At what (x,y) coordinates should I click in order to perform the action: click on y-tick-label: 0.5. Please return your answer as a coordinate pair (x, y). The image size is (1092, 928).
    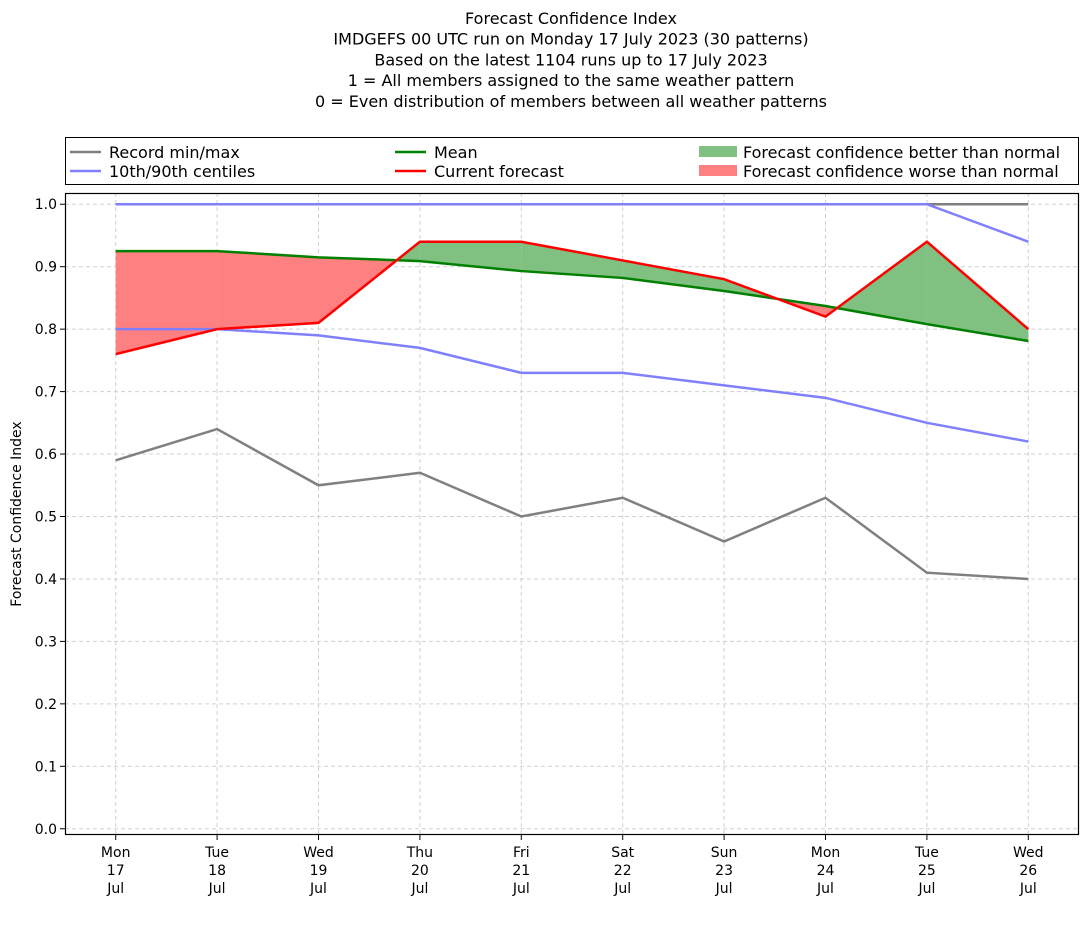
    Looking at the image, I should click on (46, 517).